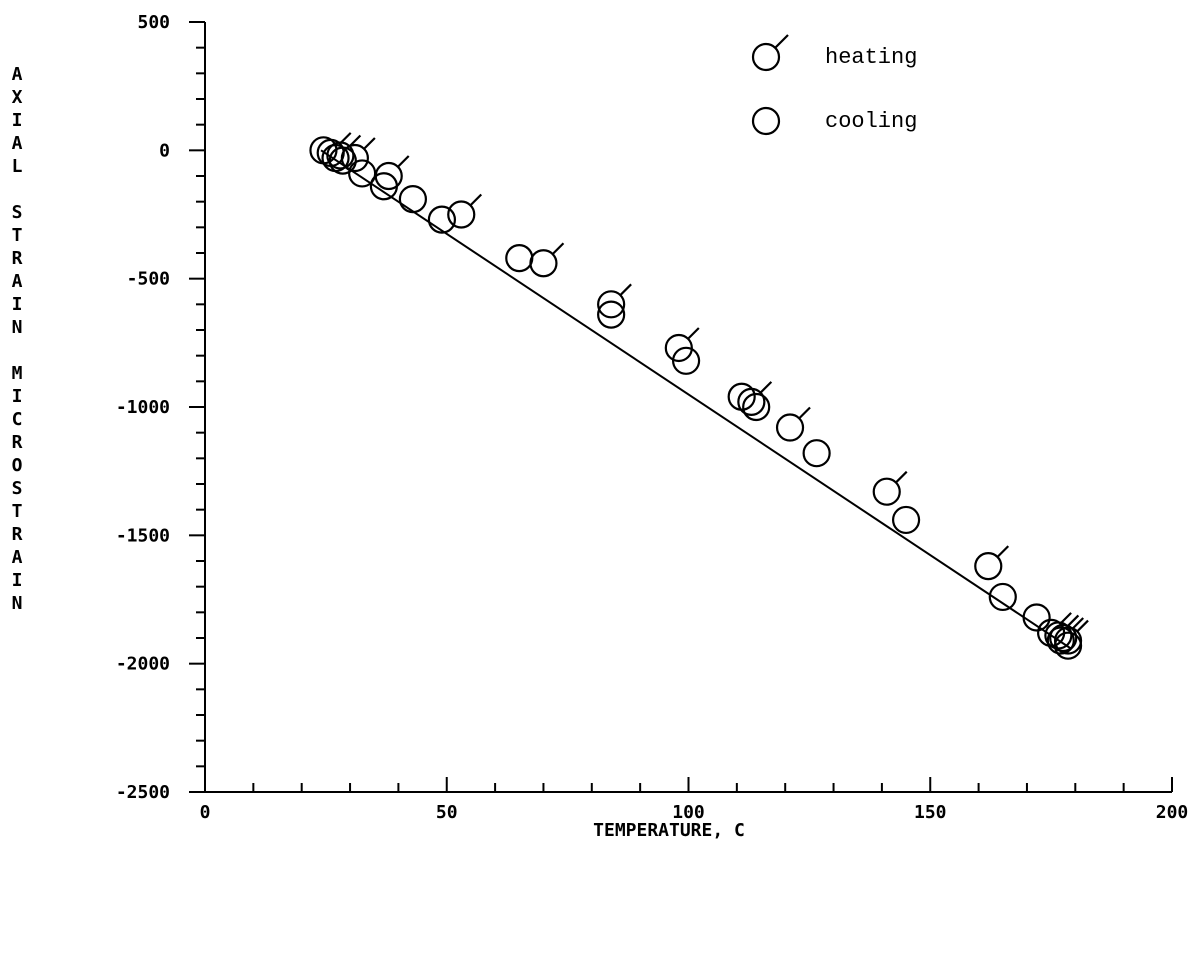  What do you see at coordinates (871, 57) in the screenshot?
I see `legend-label-heating: heating` at bounding box center [871, 57].